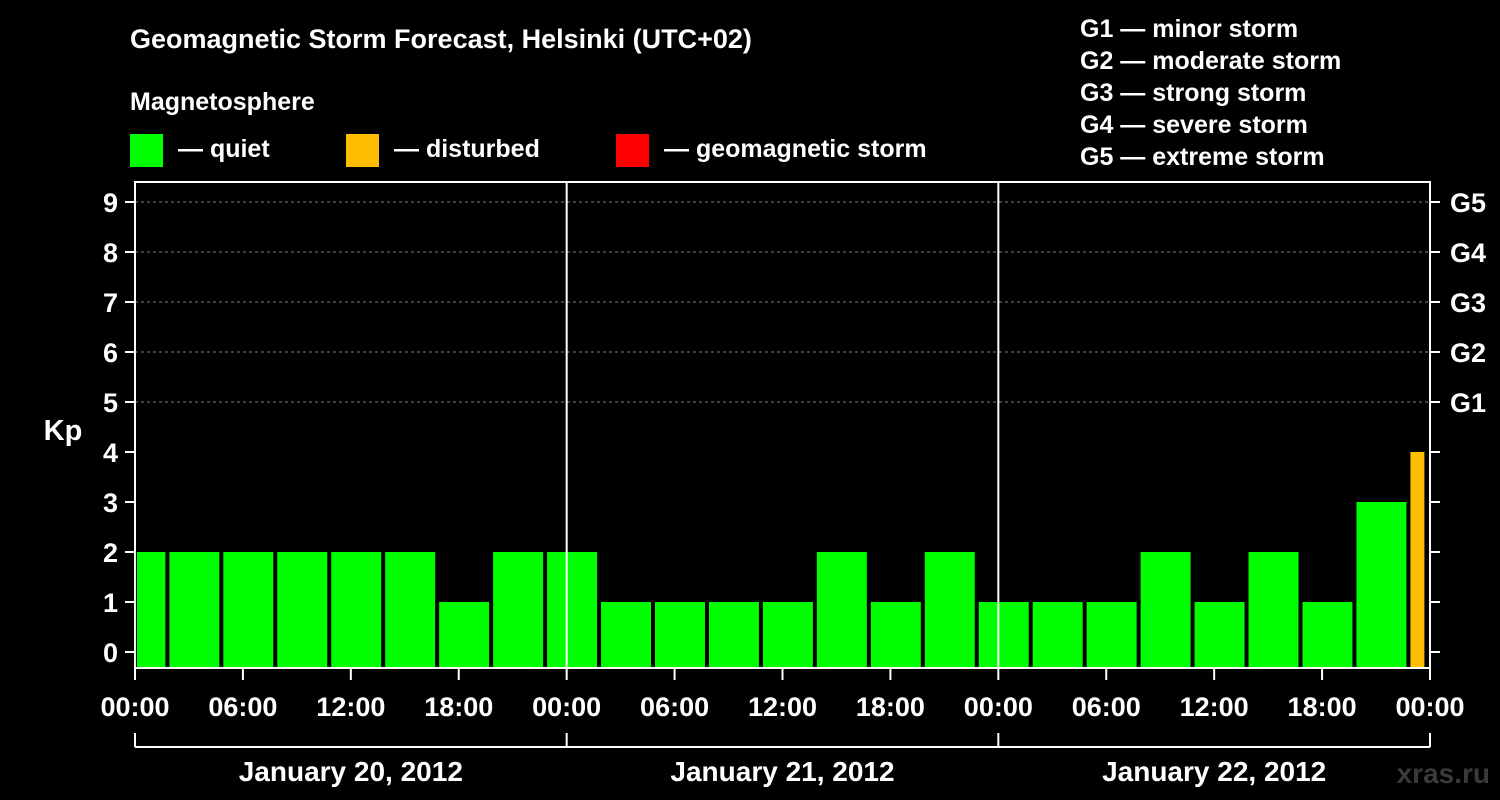 The height and width of the screenshot is (800, 1500). Describe the element at coordinates (632, 150) in the screenshot. I see `legend-swatch-storm` at that location.